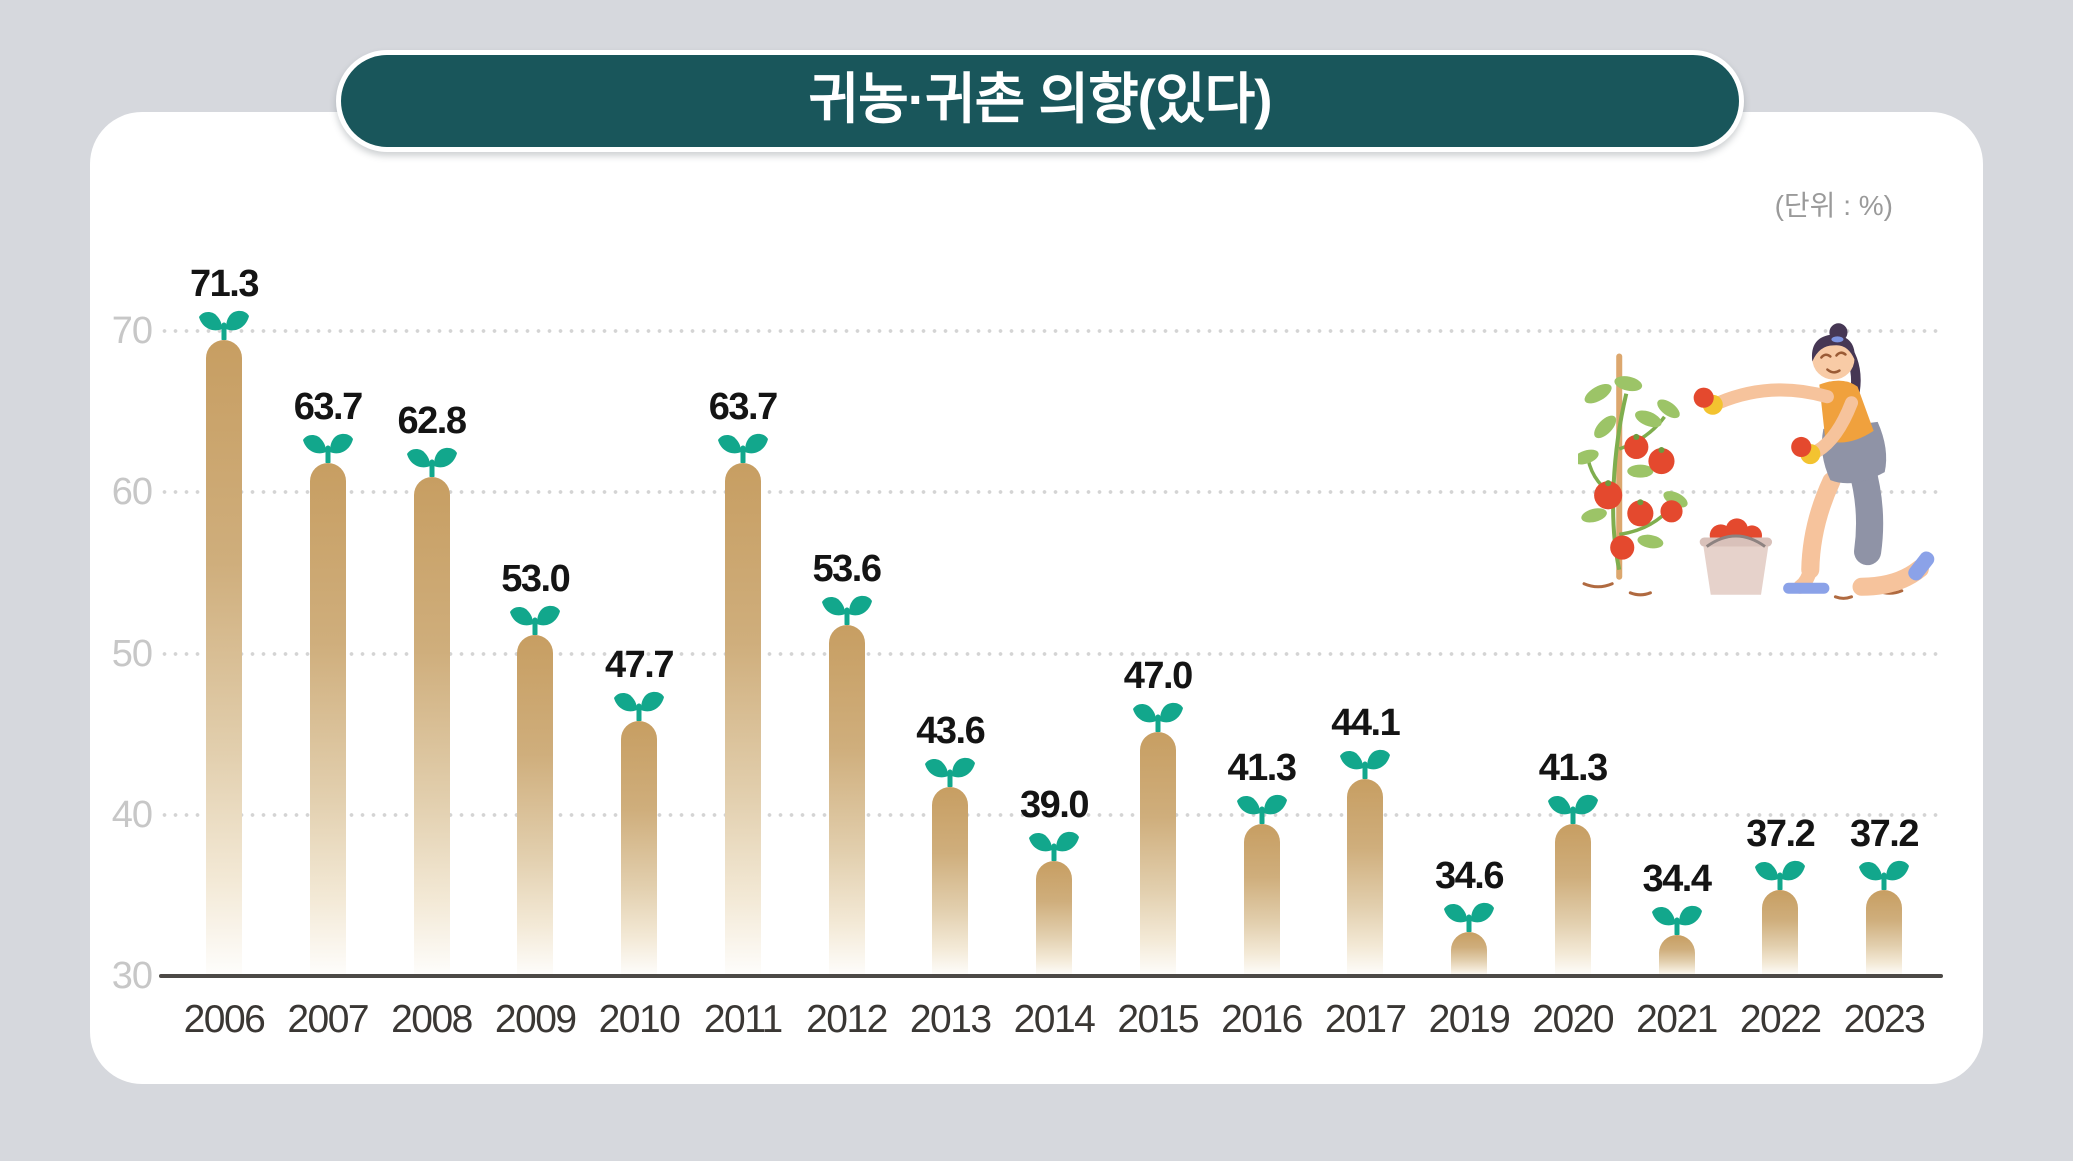 This screenshot has width=2073, height=1161. What do you see at coordinates (1365, 1019) in the screenshot?
I see `x-tick-label: 2017` at bounding box center [1365, 1019].